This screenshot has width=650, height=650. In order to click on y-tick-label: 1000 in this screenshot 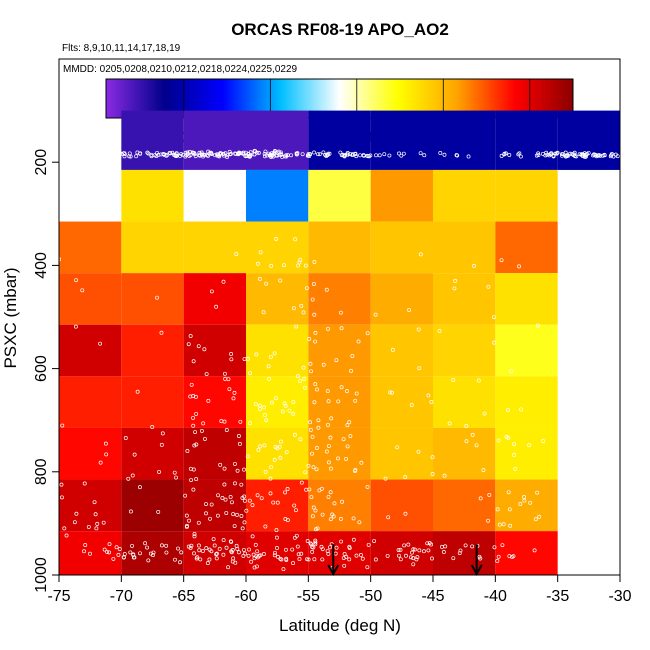, I will do `click(41, 575)`.